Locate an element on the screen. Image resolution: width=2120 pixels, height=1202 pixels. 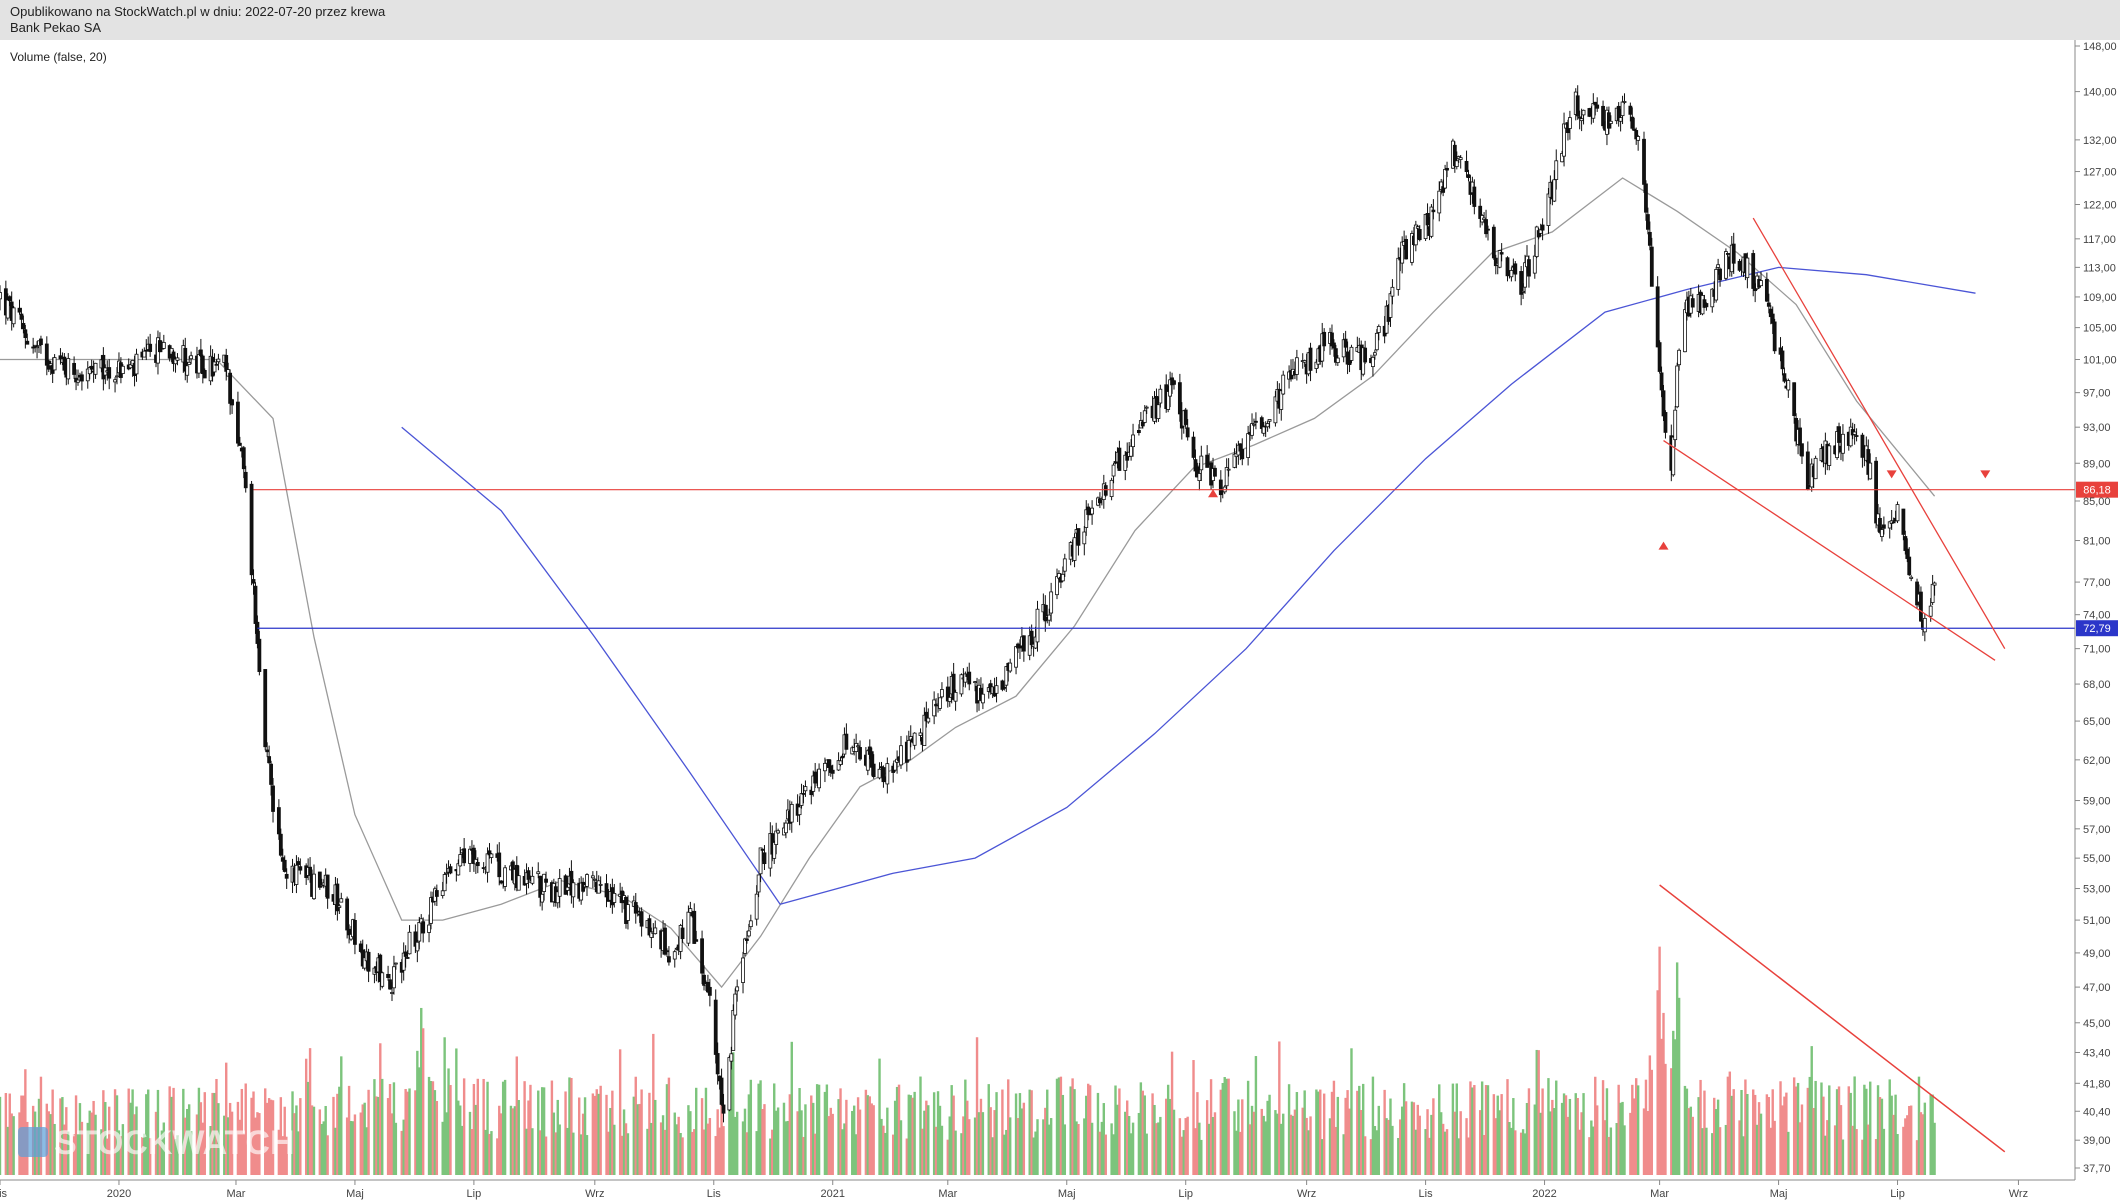
y-tick-label: 101,00 is located at coordinates (2100, 360).